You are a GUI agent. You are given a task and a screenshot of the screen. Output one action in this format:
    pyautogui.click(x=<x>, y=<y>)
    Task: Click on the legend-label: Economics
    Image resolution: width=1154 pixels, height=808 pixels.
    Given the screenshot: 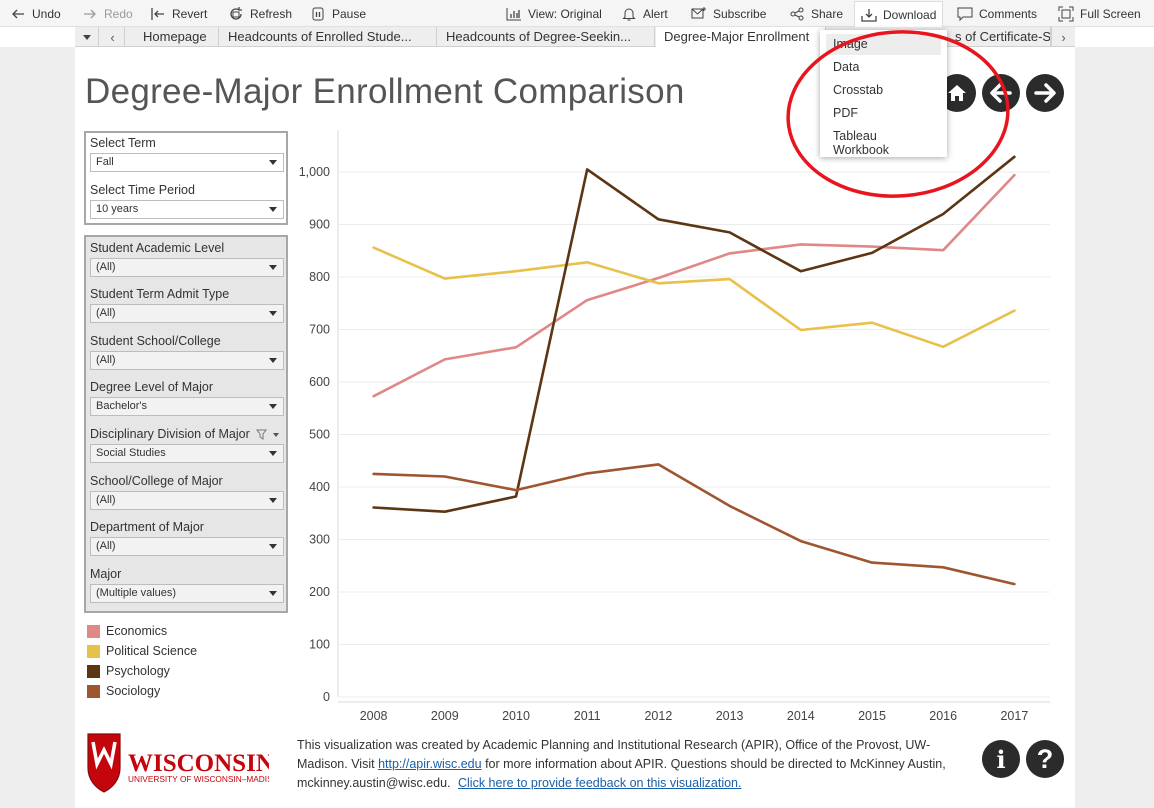 What is the action you would take?
    pyautogui.click(x=137, y=631)
    